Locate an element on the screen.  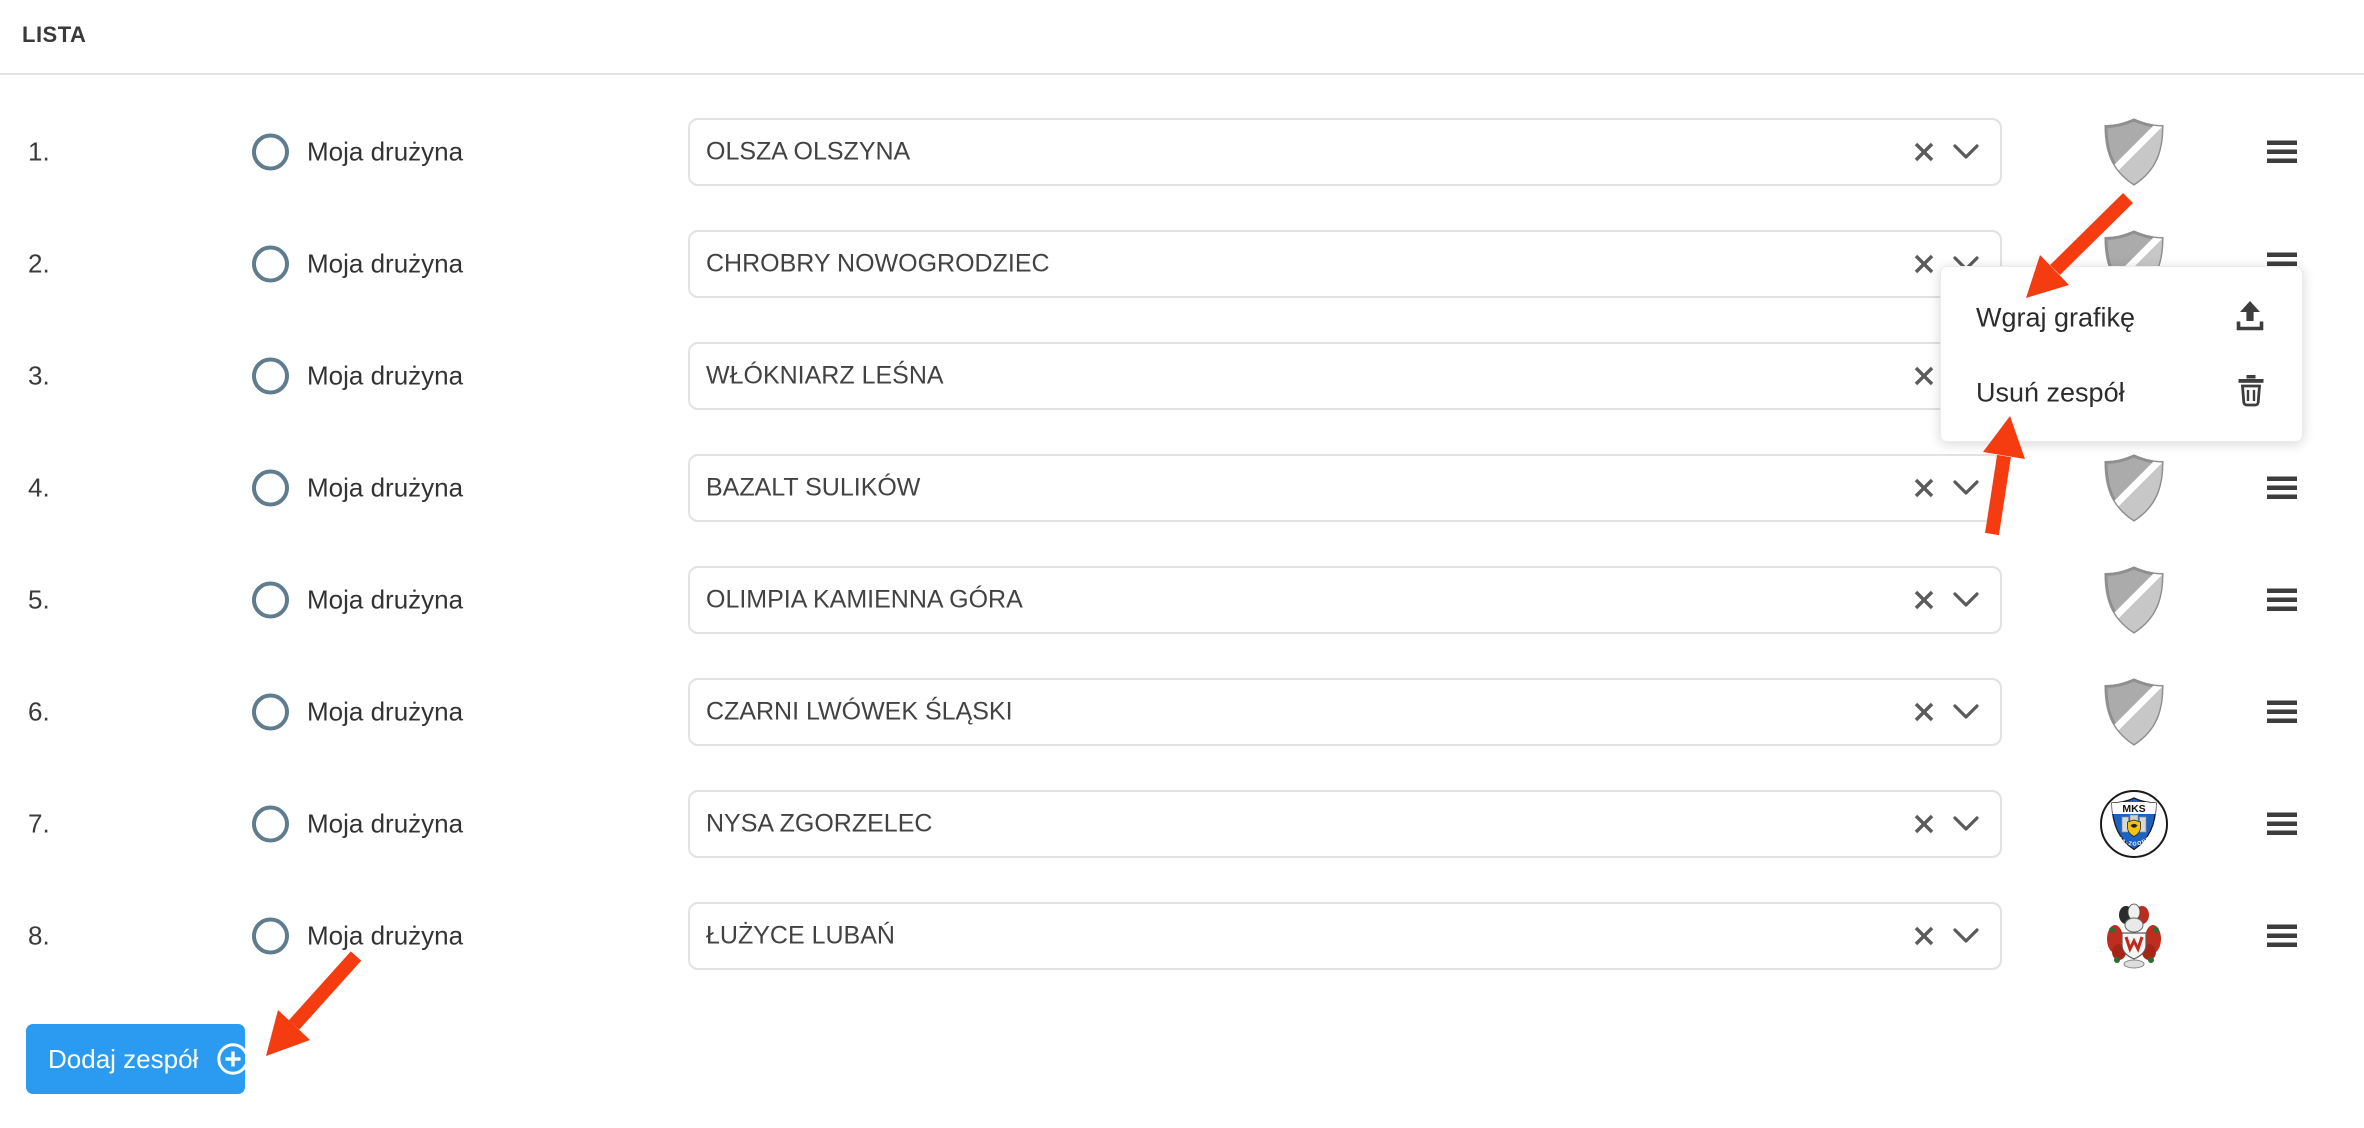
team-select: BAZALT SULIKÓW is located at coordinates (1345, 488).